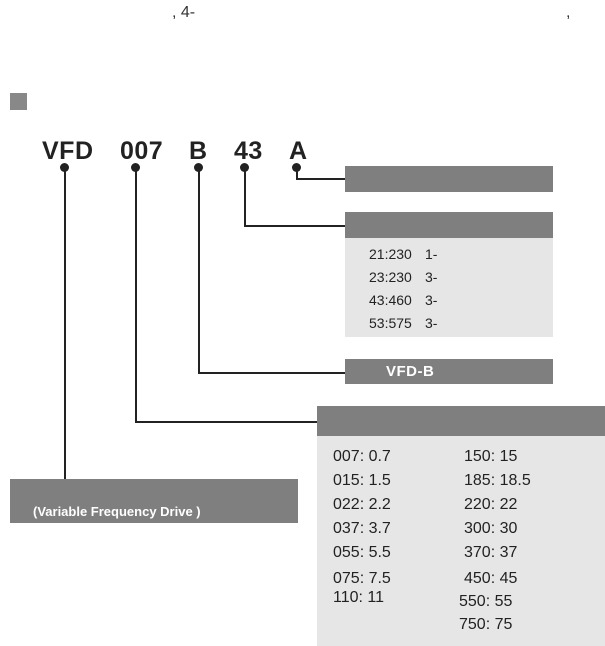 The height and width of the screenshot is (646, 605). Describe the element at coordinates (491, 456) in the screenshot. I see `capacity-option: 150: 15` at that location.